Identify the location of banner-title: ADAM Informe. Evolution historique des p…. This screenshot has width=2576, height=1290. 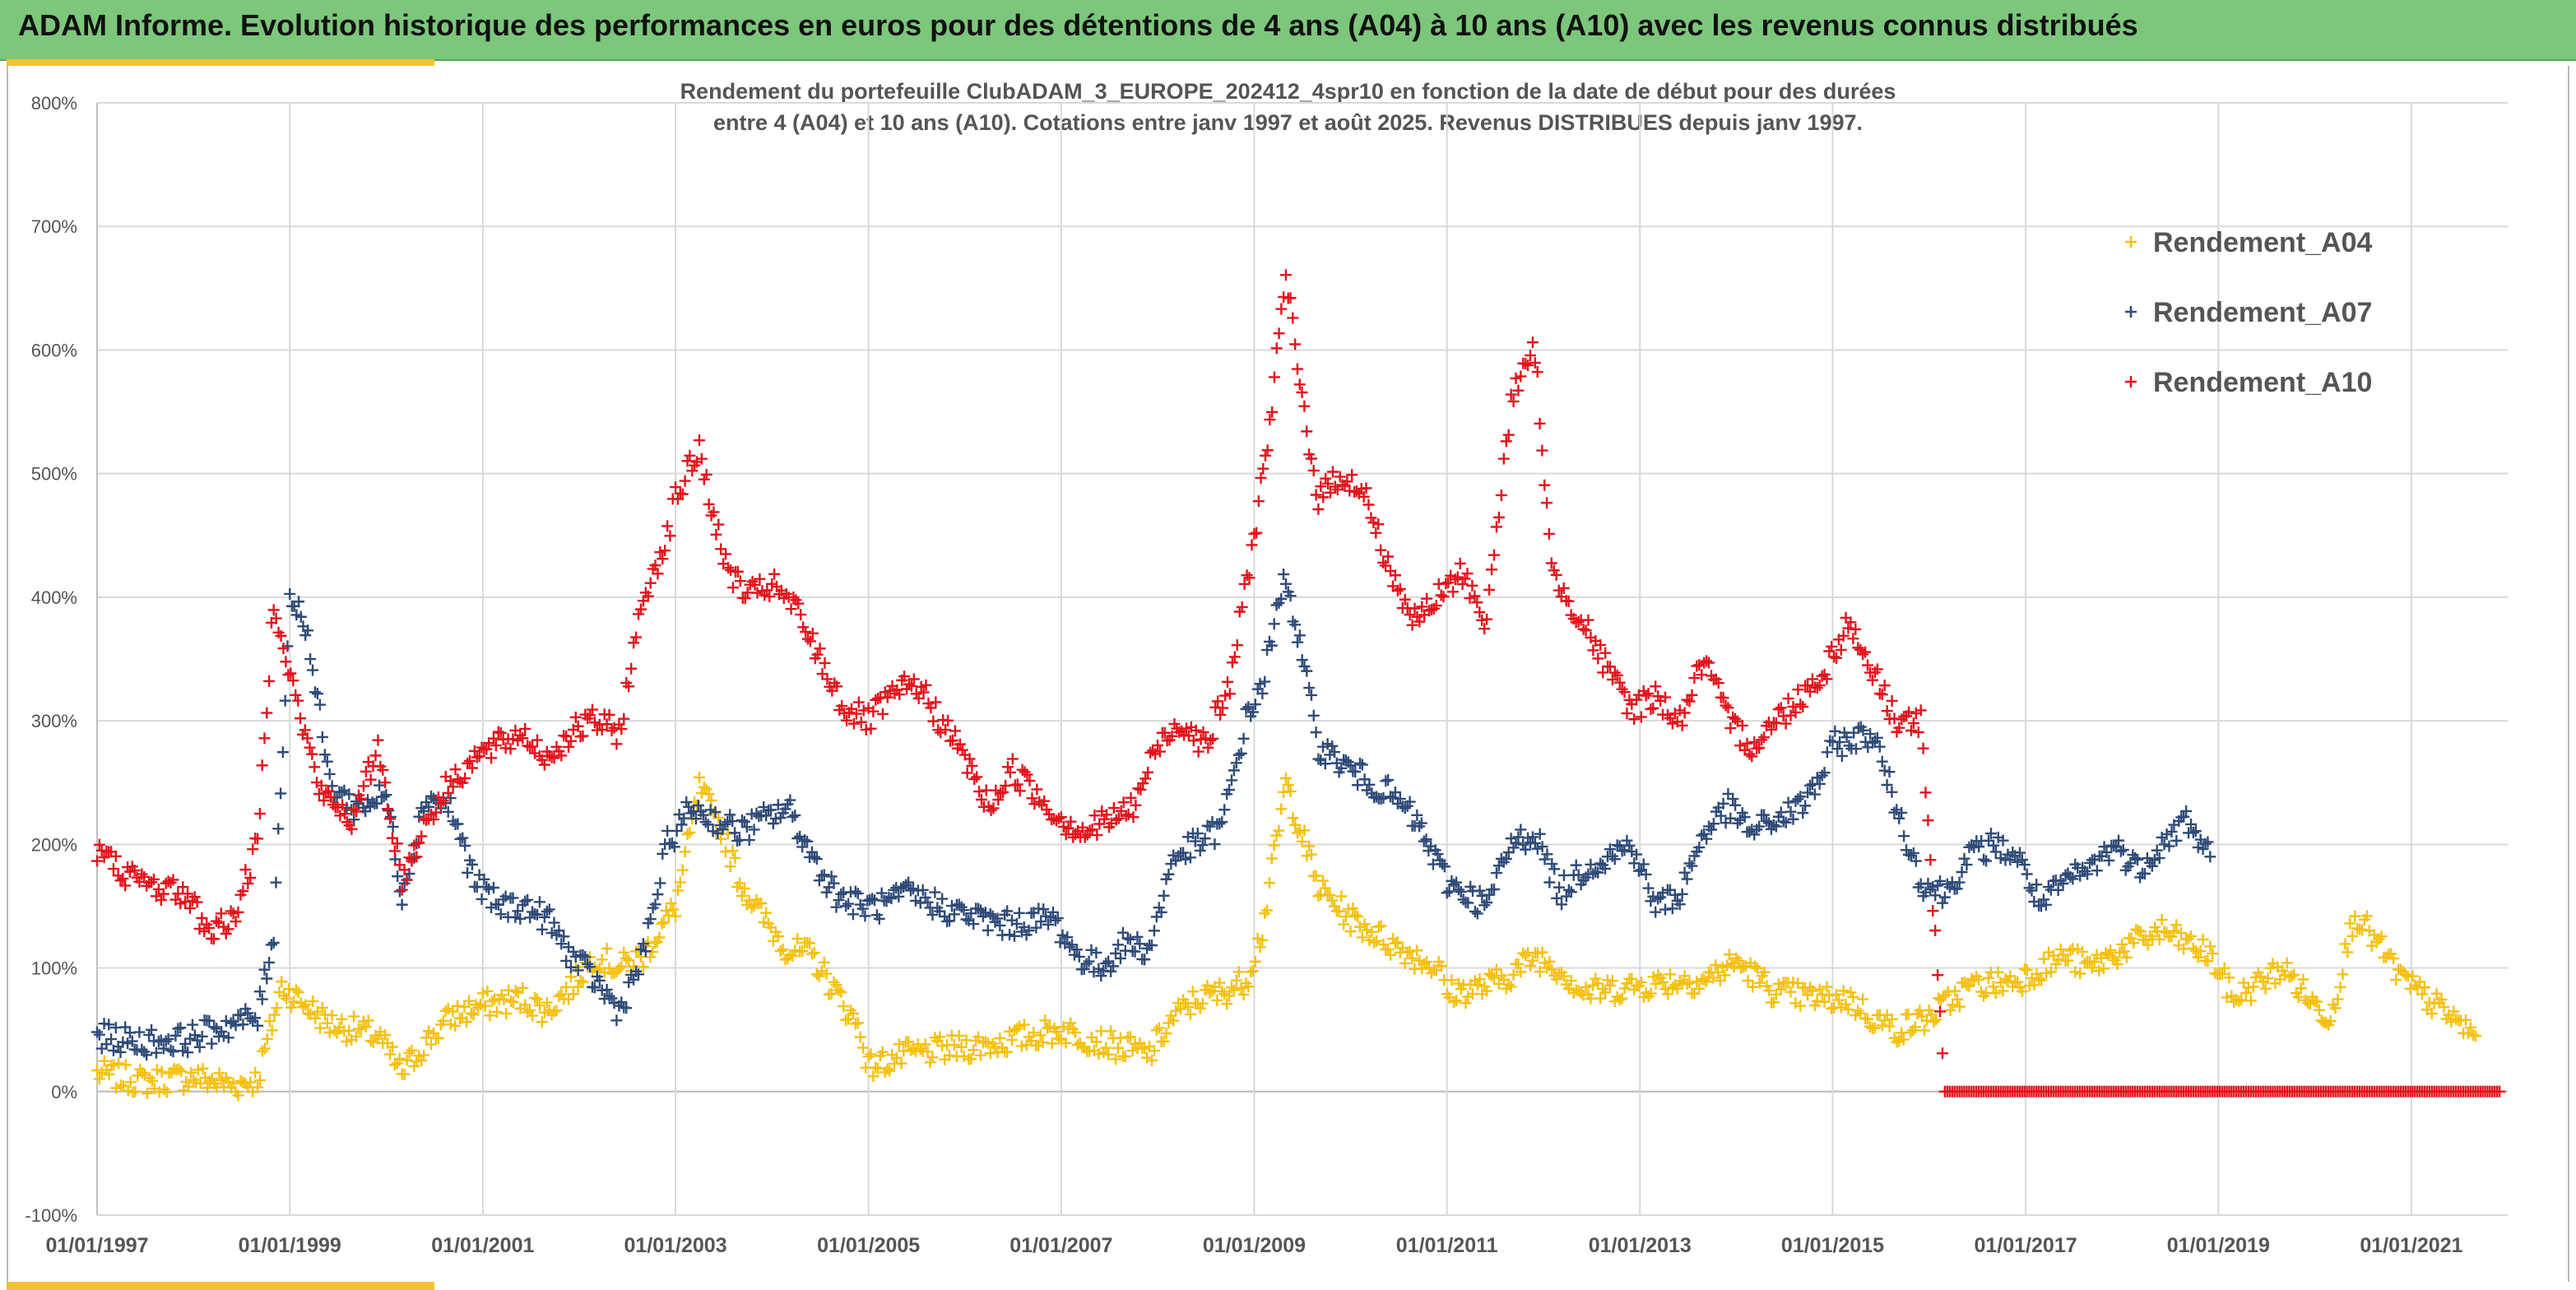
(1078, 25).